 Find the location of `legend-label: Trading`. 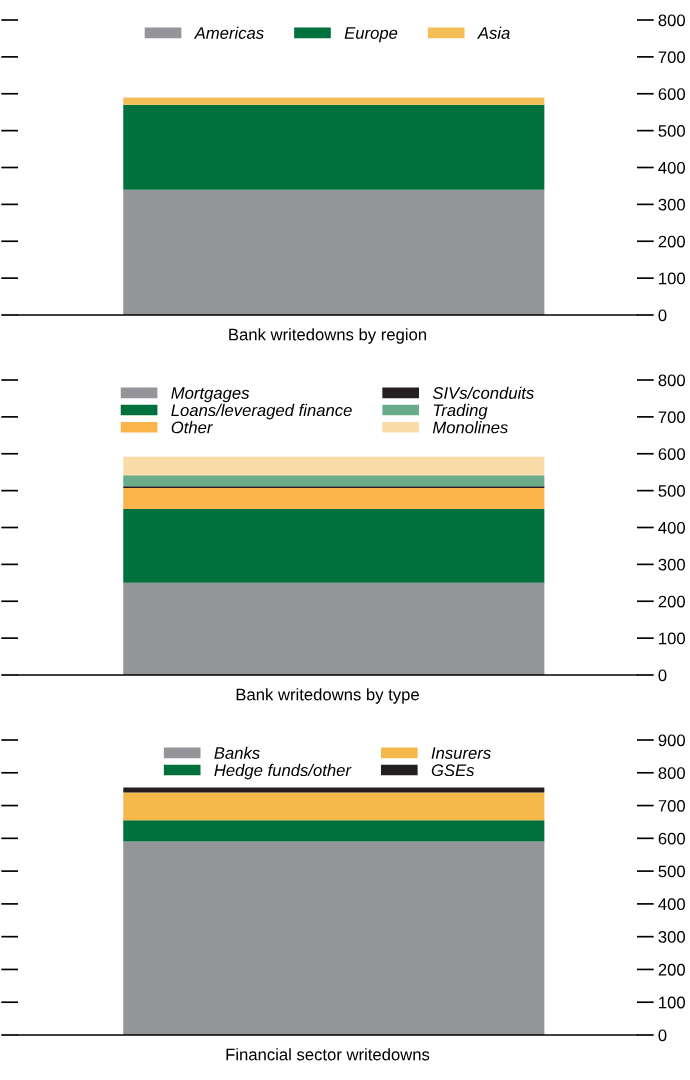

legend-label: Trading is located at coordinates (460, 411).